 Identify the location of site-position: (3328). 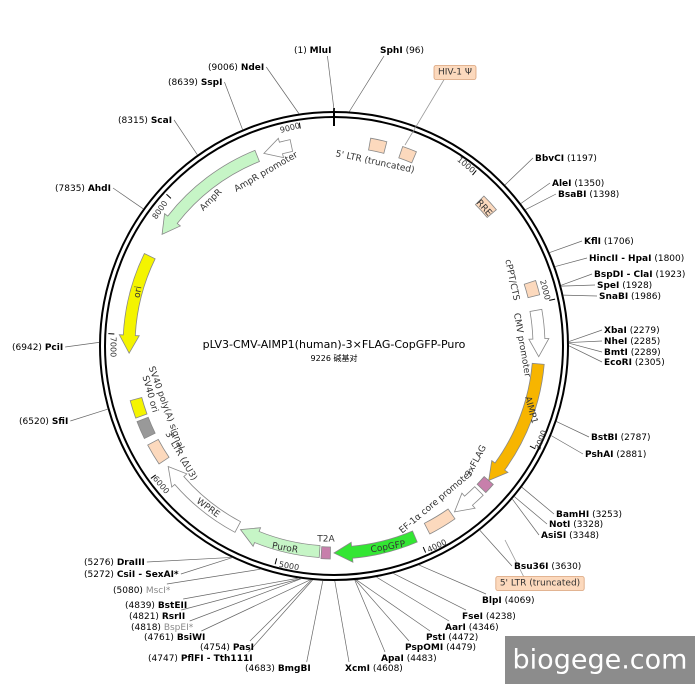
(588, 525).